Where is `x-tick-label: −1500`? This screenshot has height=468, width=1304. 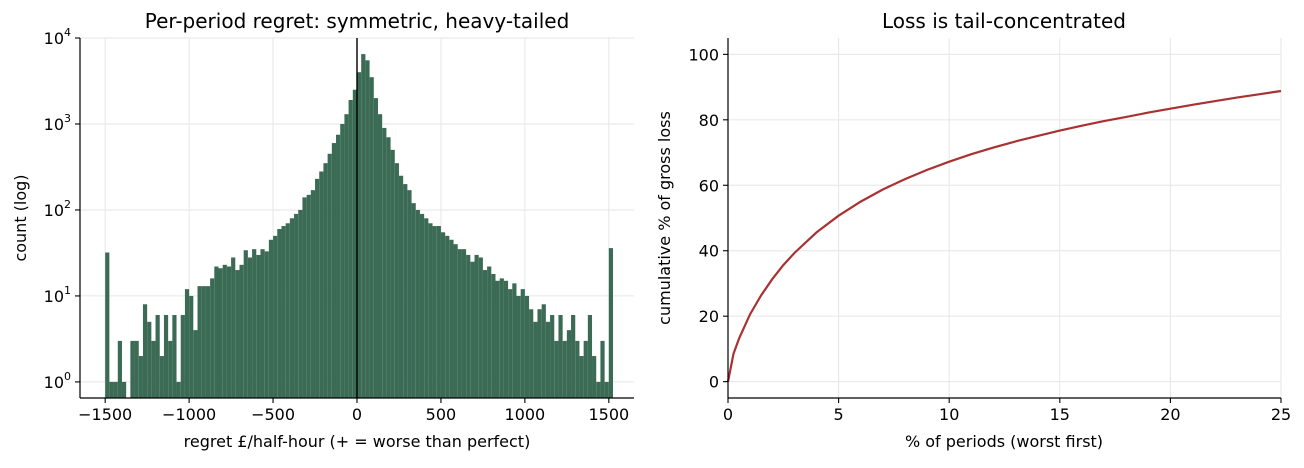 x-tick-label: −1500 is located at coordinates (105, 414).